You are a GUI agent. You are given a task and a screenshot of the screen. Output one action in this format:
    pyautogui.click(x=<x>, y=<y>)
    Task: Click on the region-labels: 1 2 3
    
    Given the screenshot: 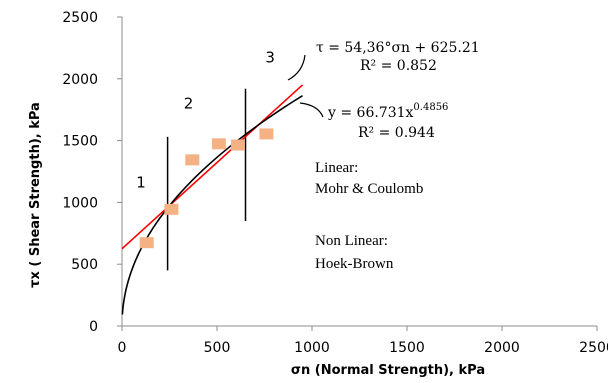 What is the action you would take?
    pyautogui.click(x=205, y=120)
    